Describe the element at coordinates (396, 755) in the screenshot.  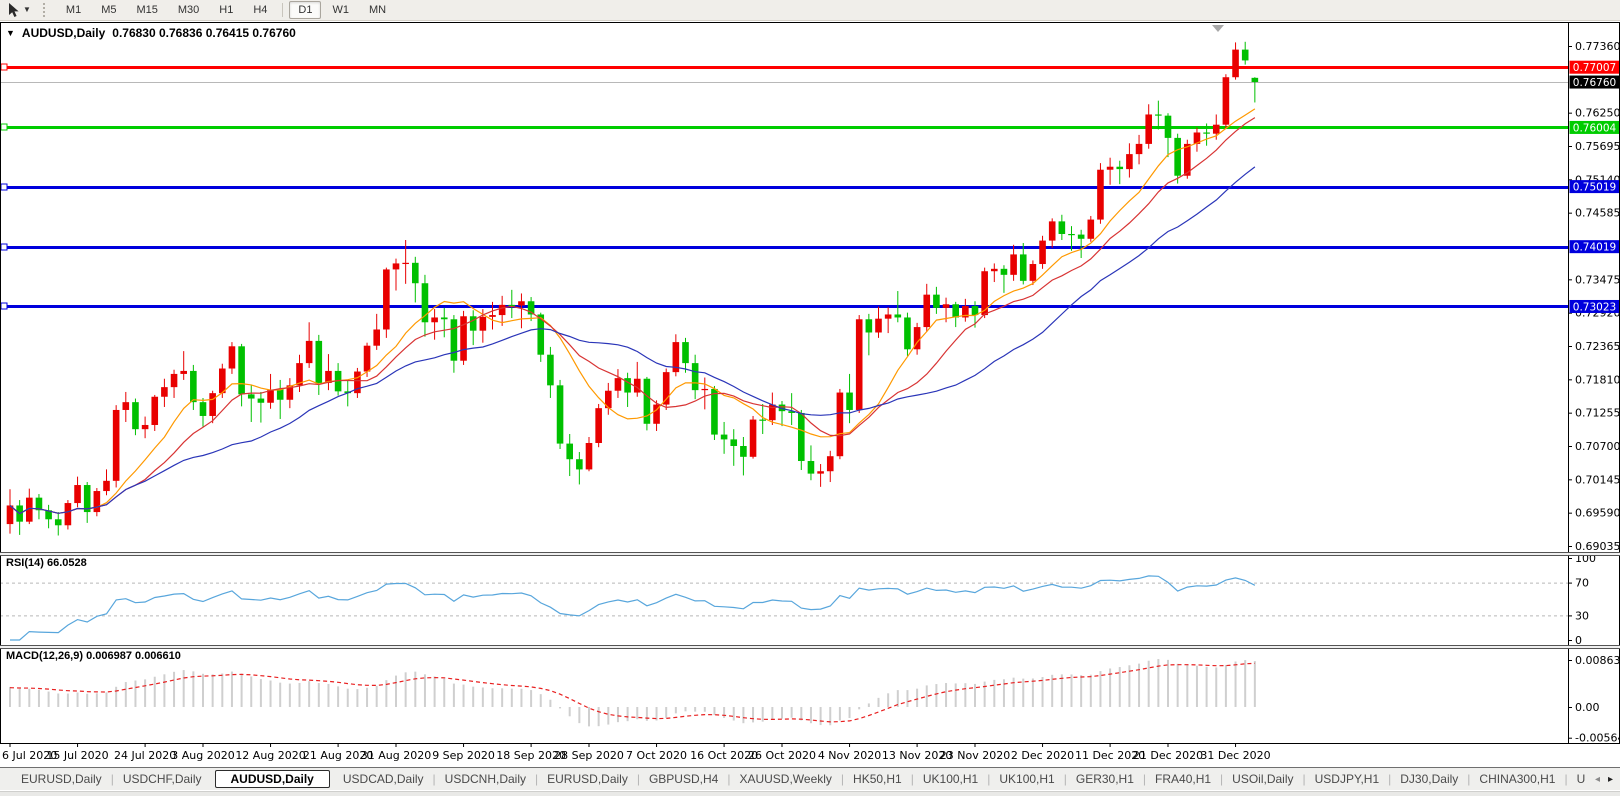
I see `date-label: 31 Aug 2020` at that location.